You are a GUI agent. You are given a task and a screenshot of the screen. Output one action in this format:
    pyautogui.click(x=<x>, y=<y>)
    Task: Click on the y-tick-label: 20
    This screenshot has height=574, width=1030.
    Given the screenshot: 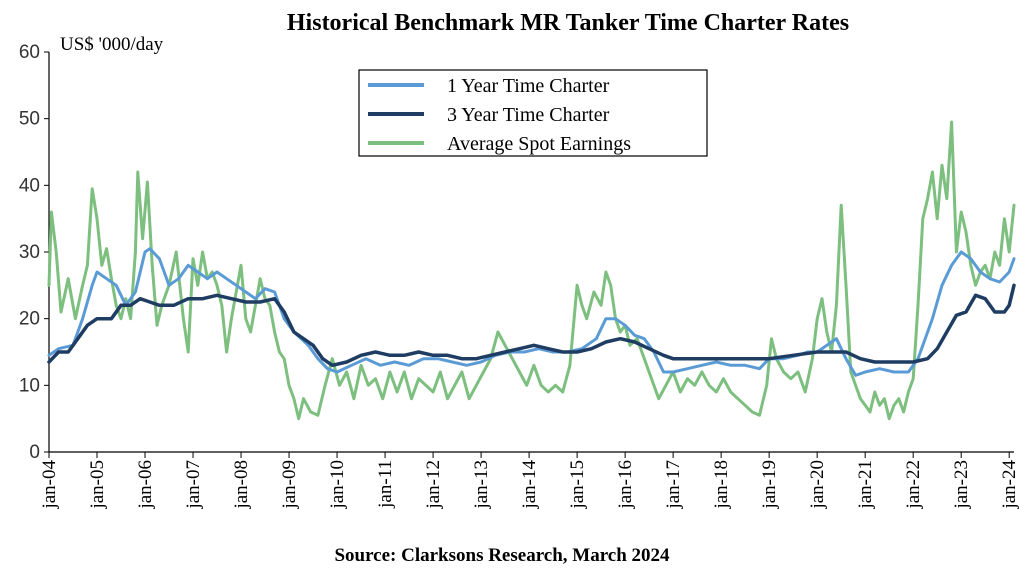 What is the action you would take?
    pyautogui.click(x=29, y=319)
    